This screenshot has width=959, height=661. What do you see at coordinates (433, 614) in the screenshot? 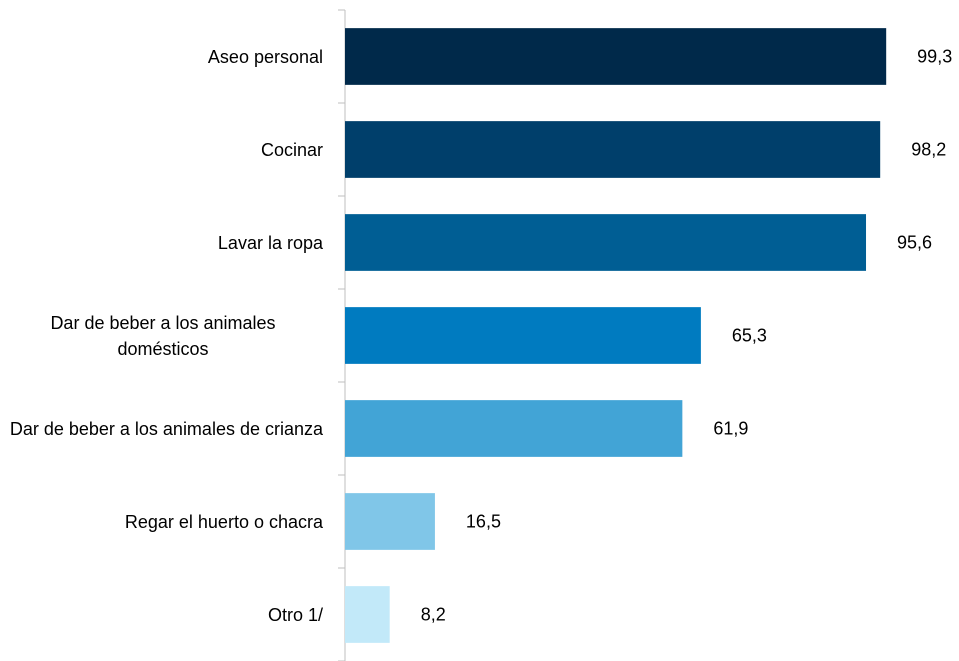
I see `value-label: 8,2` at bounding box center [433, 614].